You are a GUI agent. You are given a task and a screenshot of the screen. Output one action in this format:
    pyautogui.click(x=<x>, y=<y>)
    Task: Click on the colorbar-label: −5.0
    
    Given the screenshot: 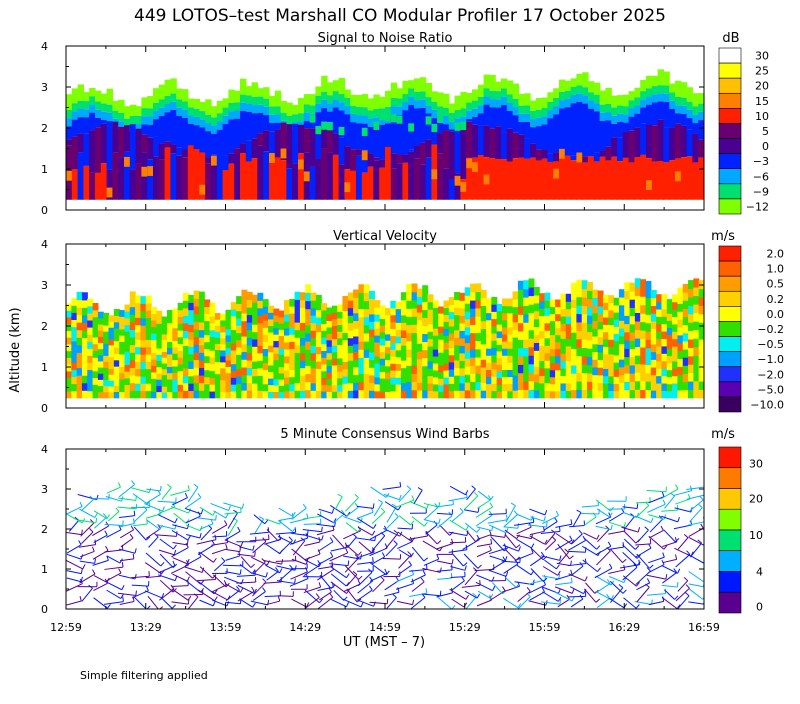 What is the action you would take?
    pyautogui.click(x=770, y=389)
    